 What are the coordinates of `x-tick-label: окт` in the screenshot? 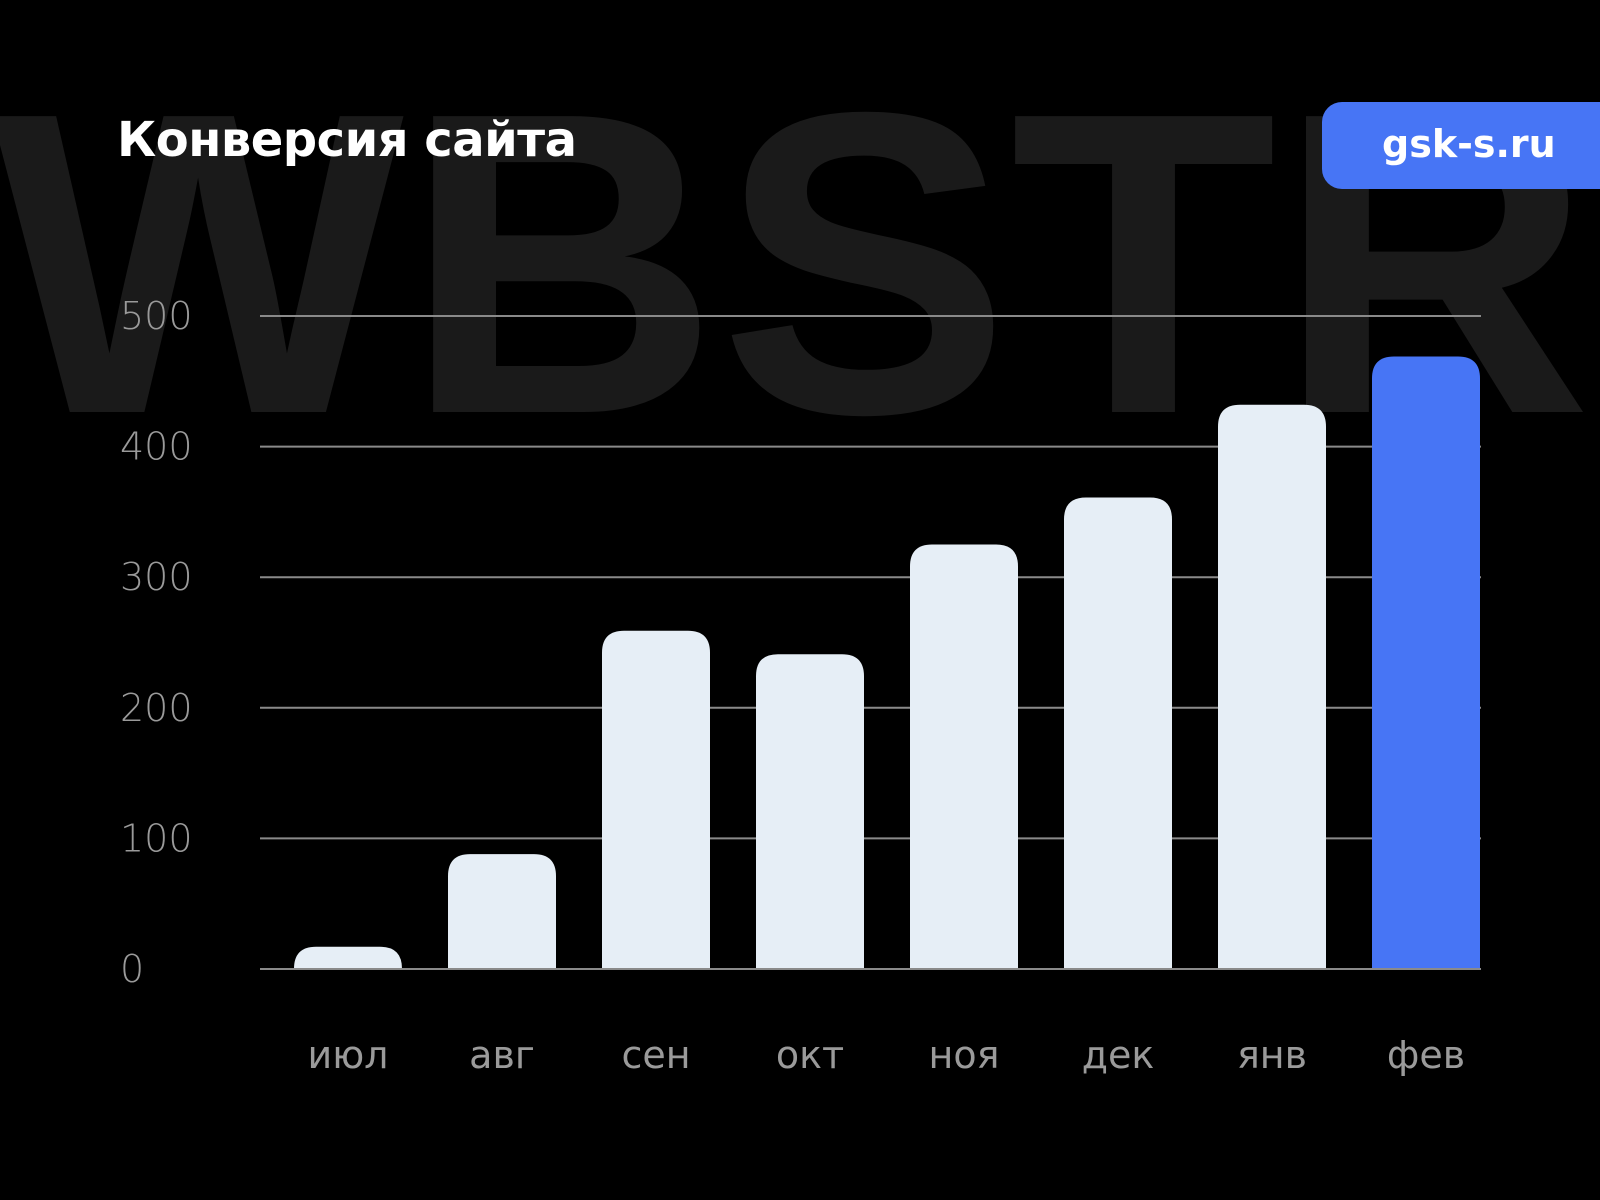 It's located at (810, 1055).